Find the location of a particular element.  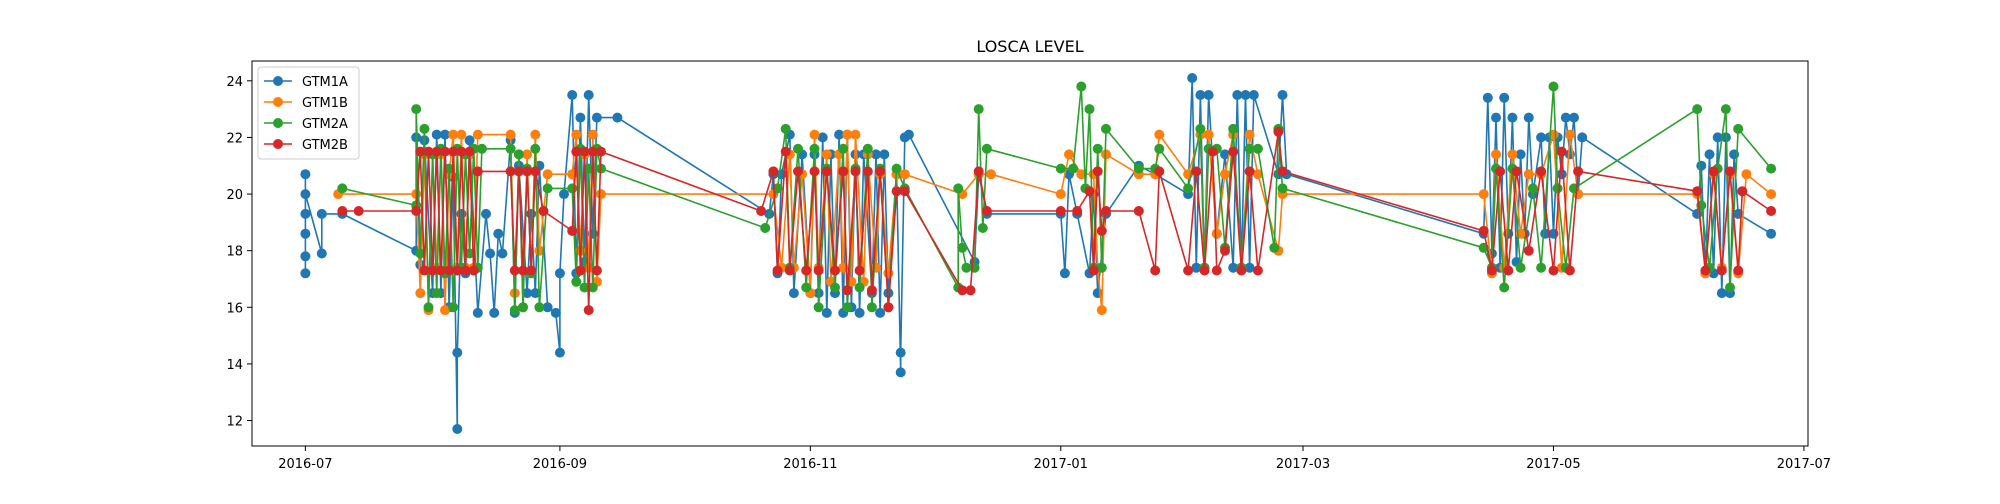

y-tick-label: 12 is located at coordinates (234, 422).